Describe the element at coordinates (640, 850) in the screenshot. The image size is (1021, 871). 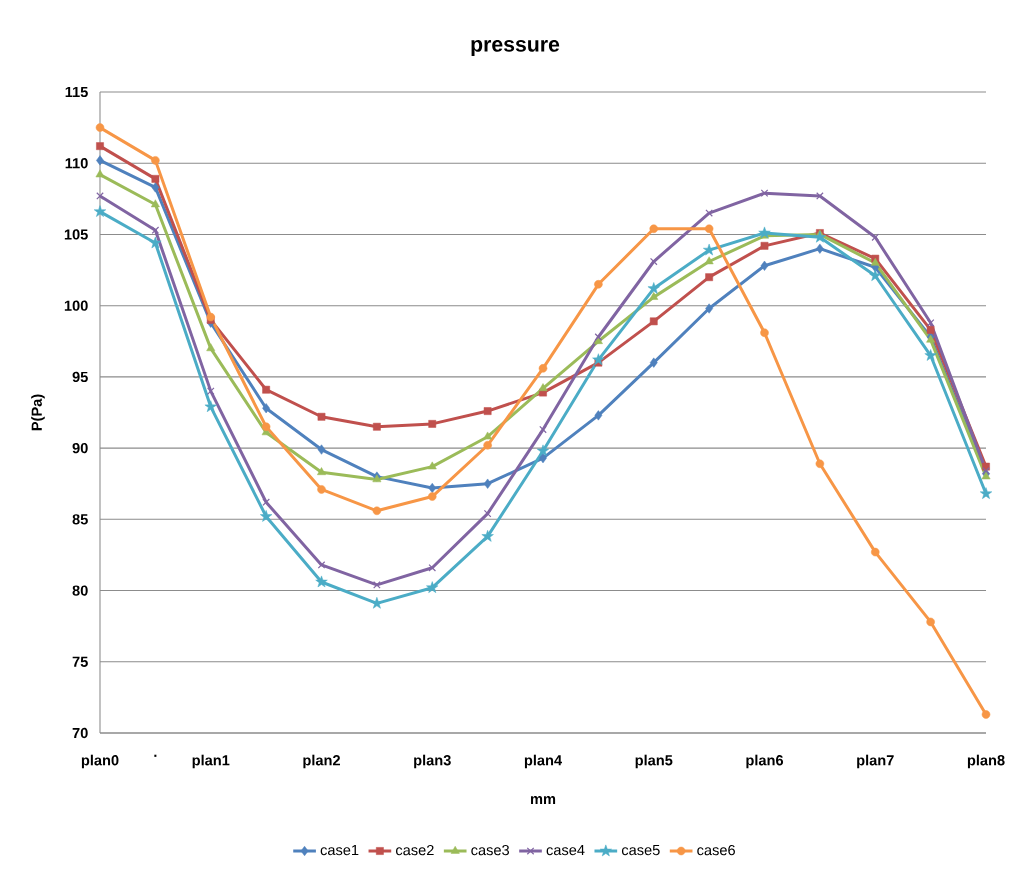
I see `legend-label: case5` at that location.